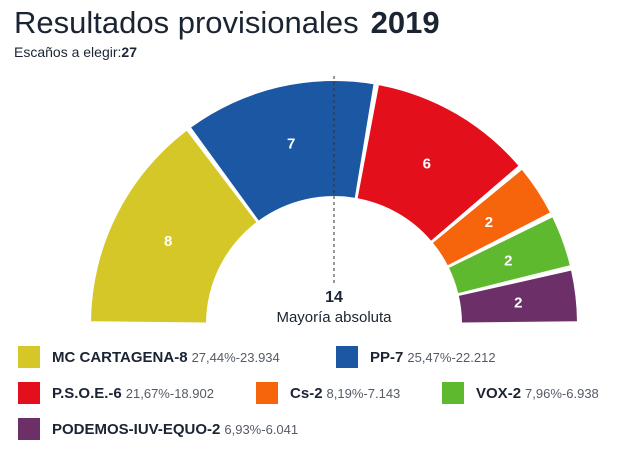  What do you see at coordinates (492, 393) in the screenshot?
I see `legend-party-name: VOX` at bounding box center [492, 393].